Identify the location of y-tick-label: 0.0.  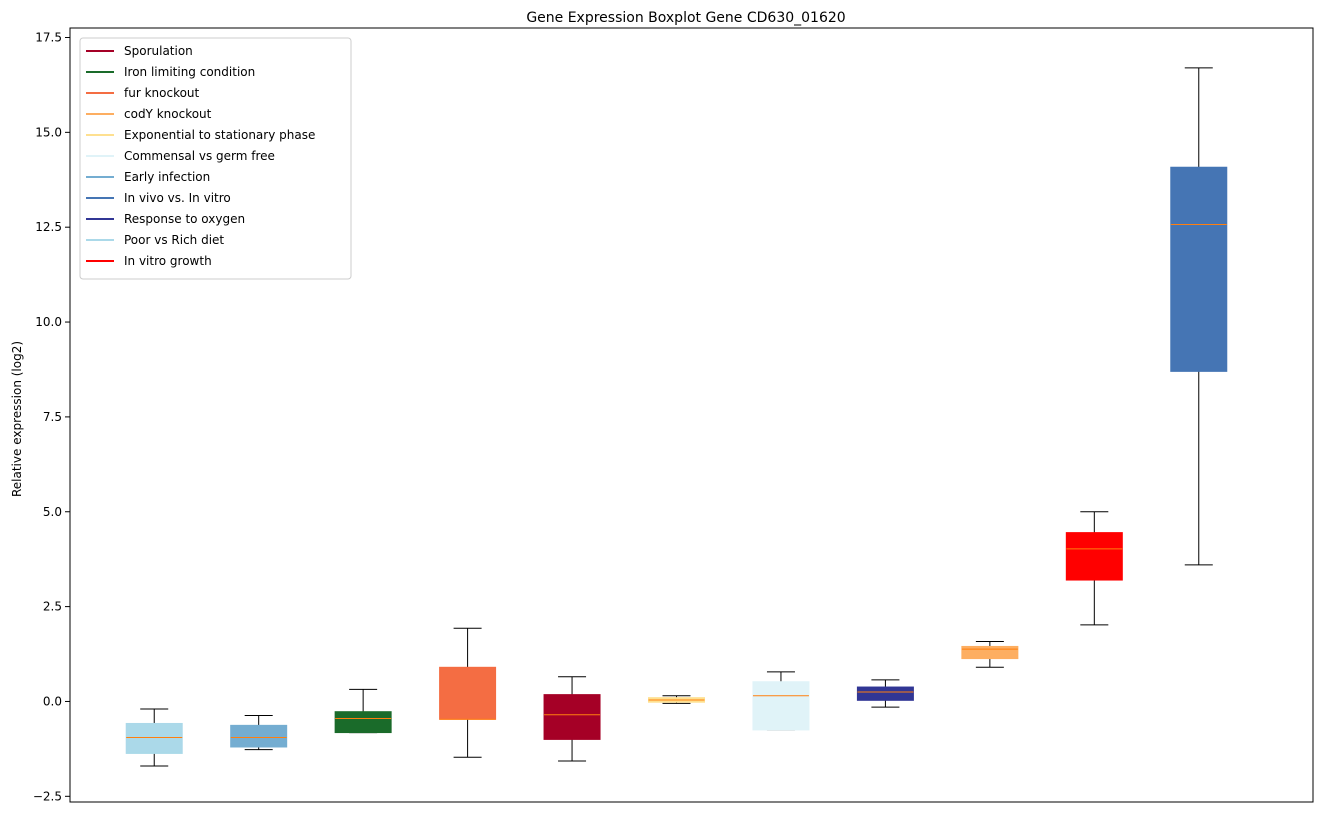
(52, 701).